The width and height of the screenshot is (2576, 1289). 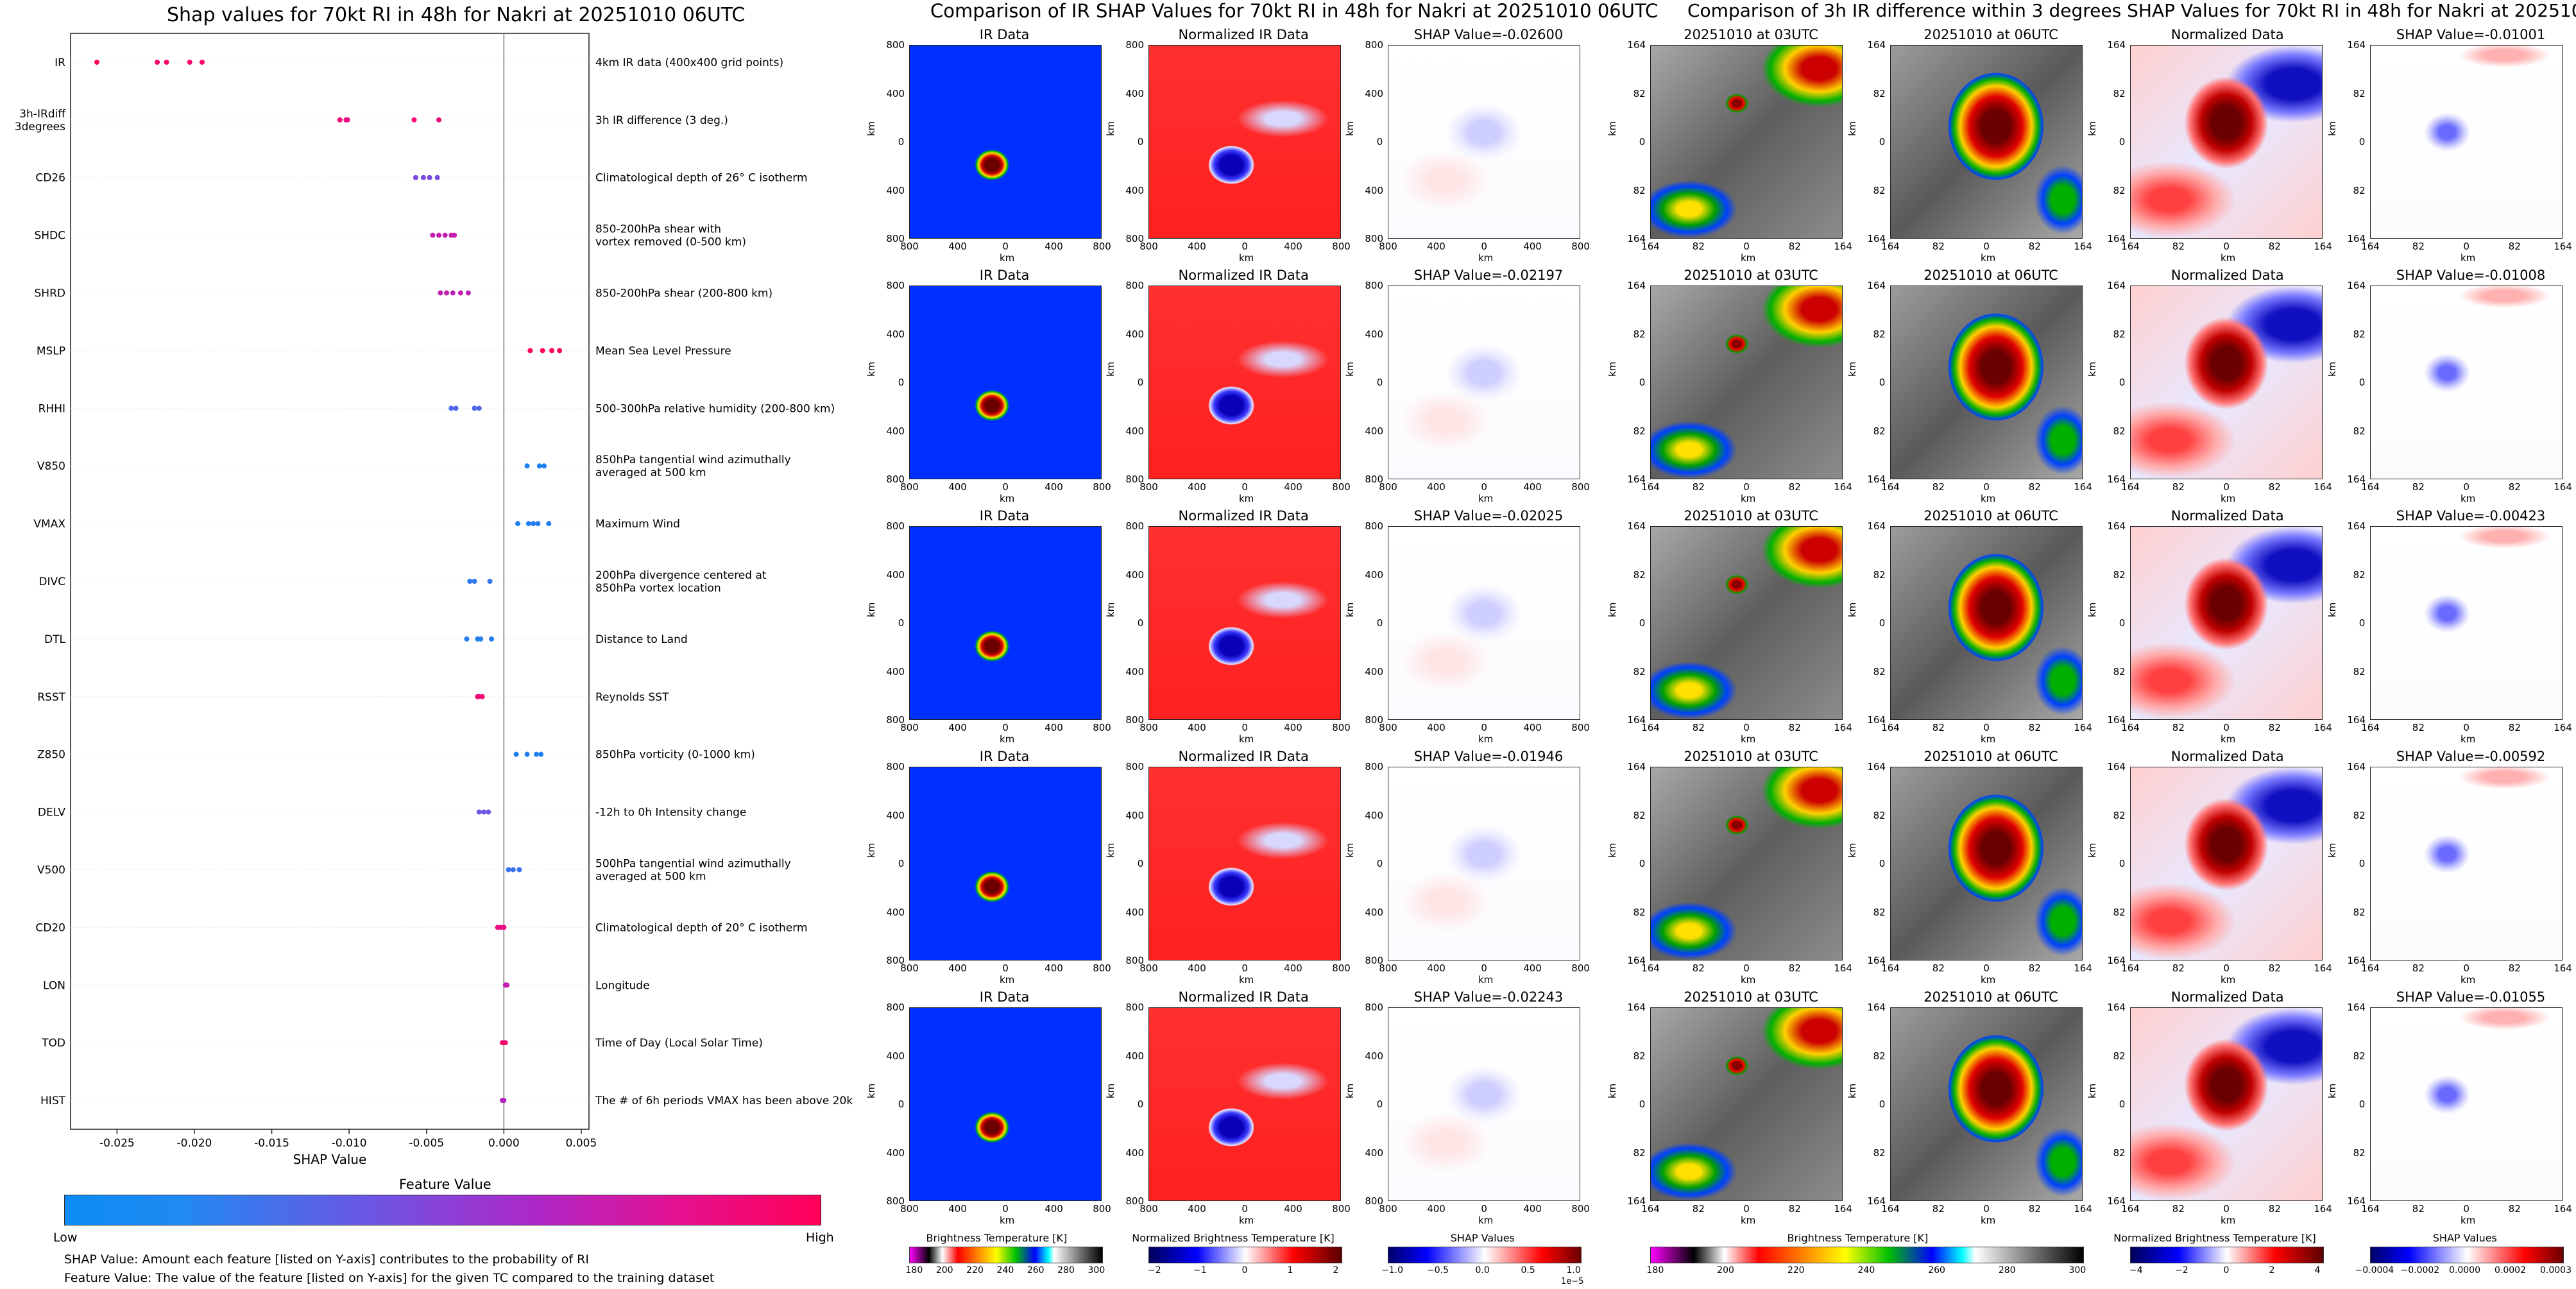 What do you see at coordinates (622, 985) in the screenshot?
I see `feature-description-label: Longitude` at bounding box center [622, 985].